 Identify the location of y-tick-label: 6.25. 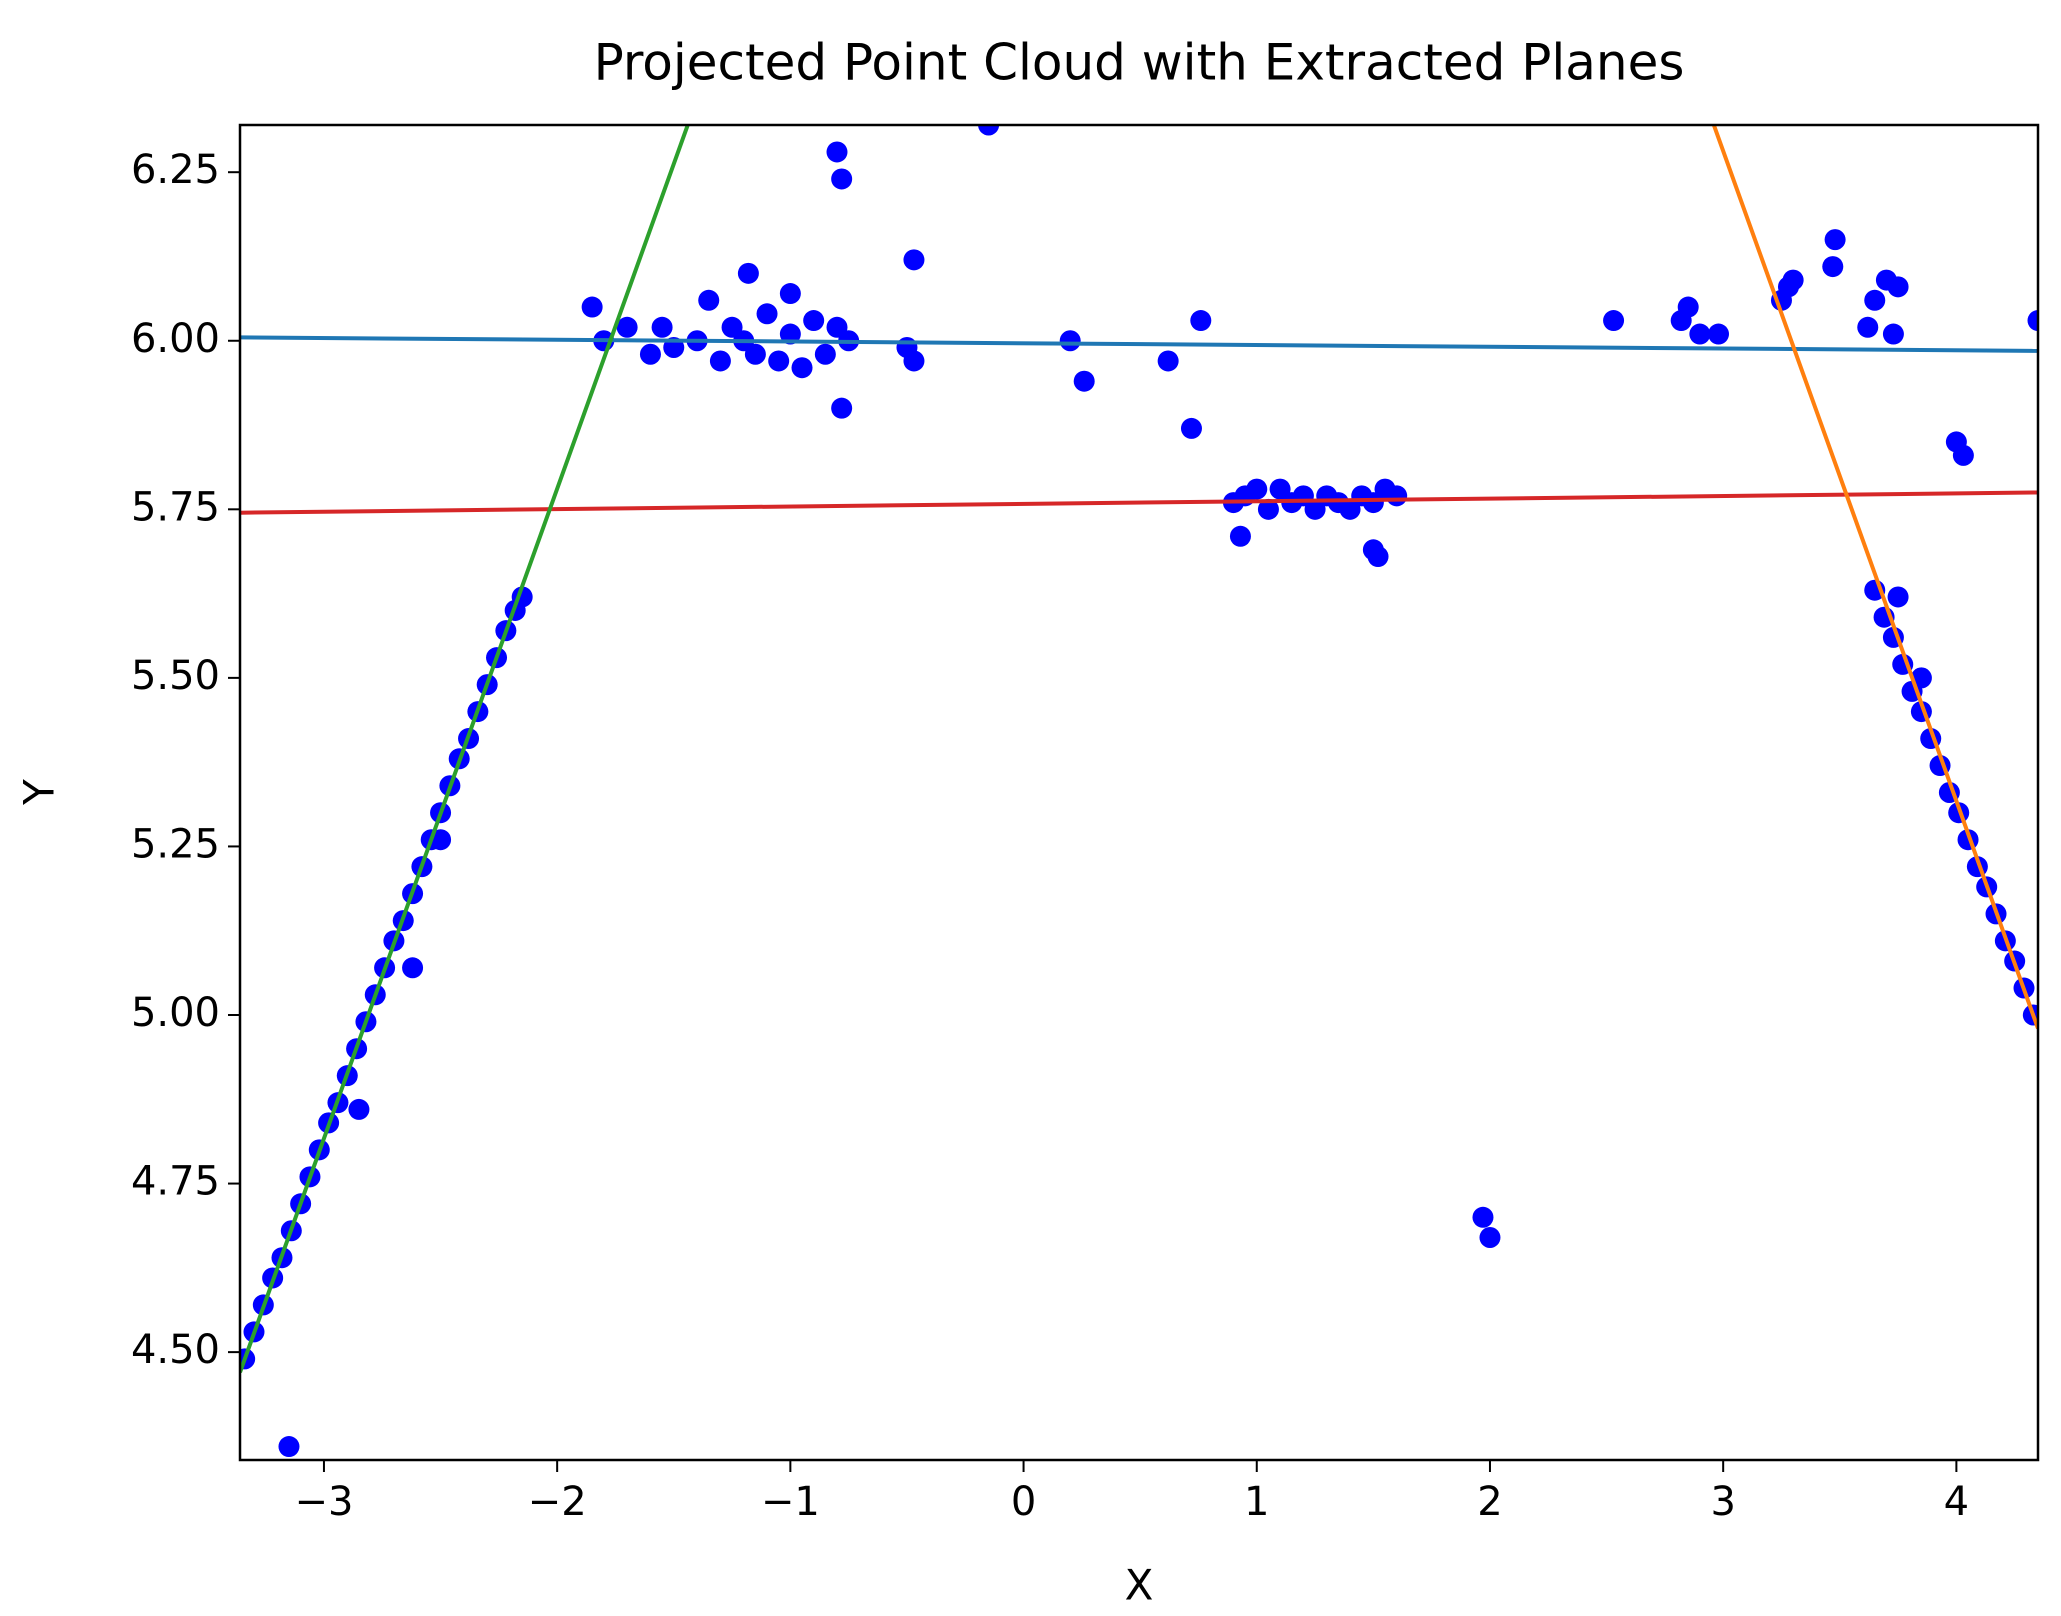
(175, 170).